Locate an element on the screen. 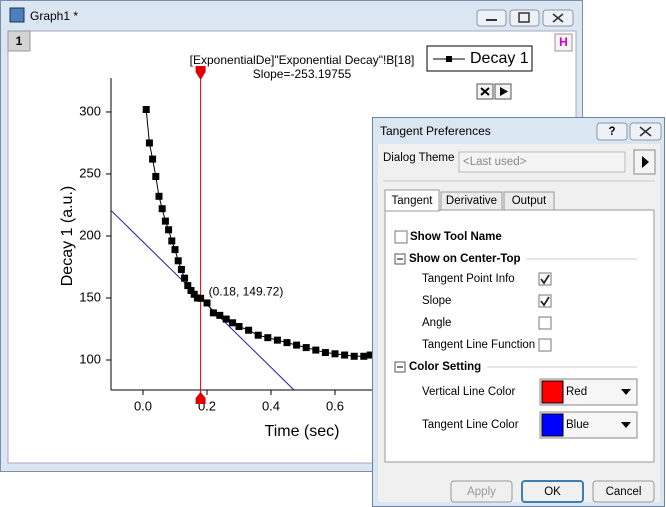  layer-number: 1 is located at coordinates (19, 41).